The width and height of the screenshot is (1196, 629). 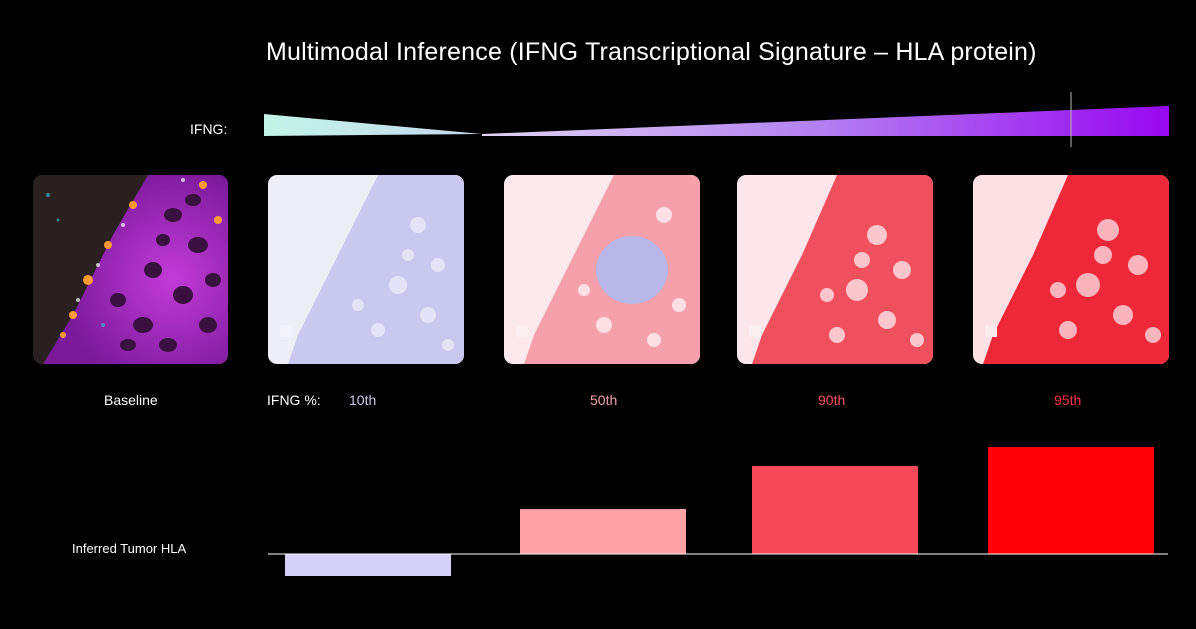 I want to click on ifng-wedge-decreasing, so click(x=373, y=125).